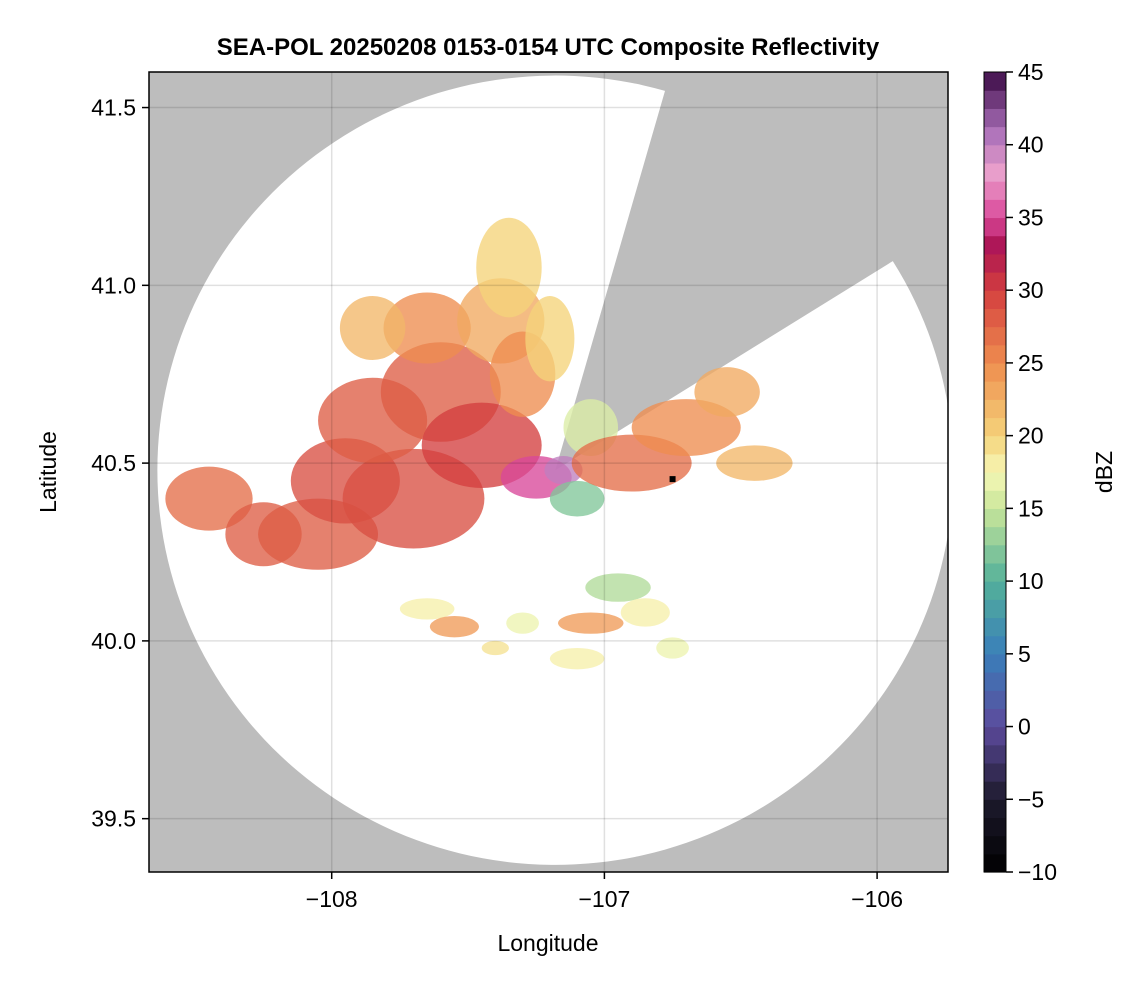 The image size is (1146, 990). Describe the element at coordinates (48, 472) in the screenshot. I see `y-axis-label: Latitude` at that location.